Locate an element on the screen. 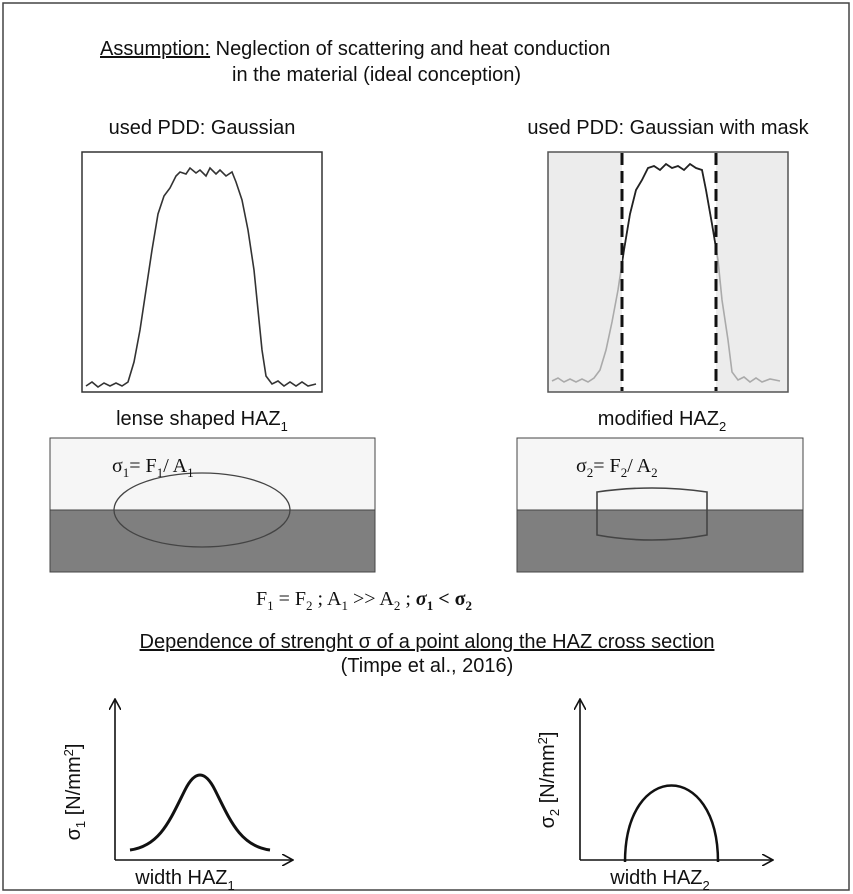  x-axis-label: width HAZ1 is located at coordinates (184, 880).